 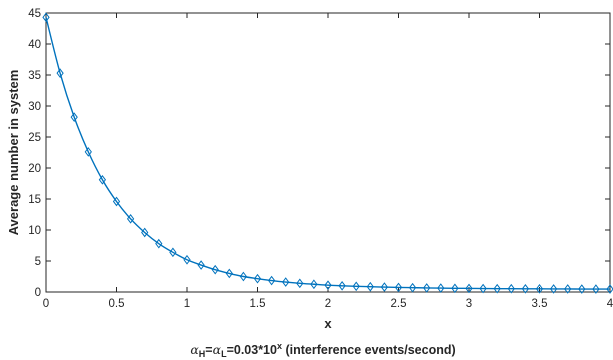 I want to click on x-tick-label: 0, so click(x=46, y=304).